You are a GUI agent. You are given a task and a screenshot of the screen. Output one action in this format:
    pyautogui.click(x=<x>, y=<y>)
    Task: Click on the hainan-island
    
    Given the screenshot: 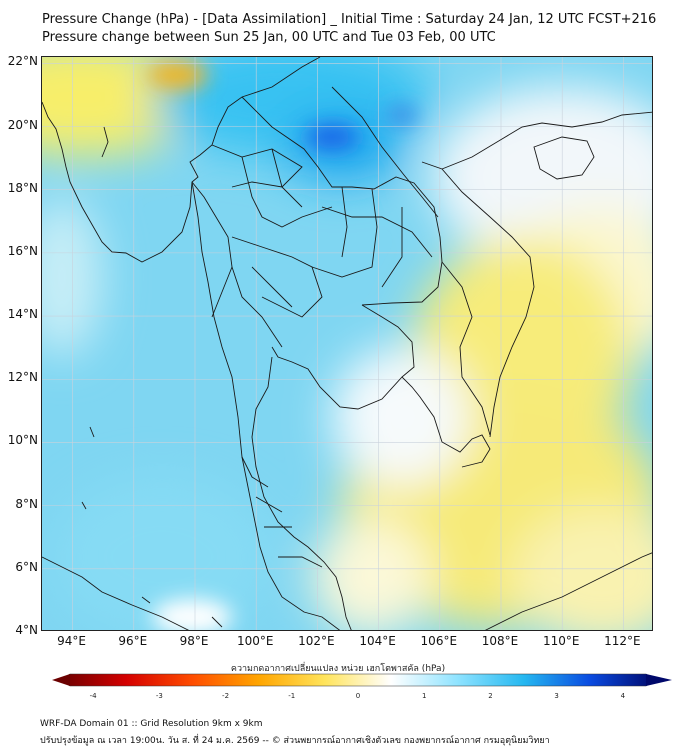 What is the action you would take?
    pyautogui.click(x=564, y=158)
    